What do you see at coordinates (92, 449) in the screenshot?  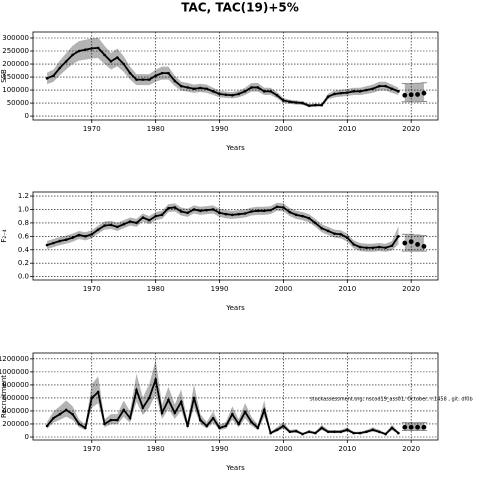 I see `x-tick-label: 1970` at bounding box center [92, 449].